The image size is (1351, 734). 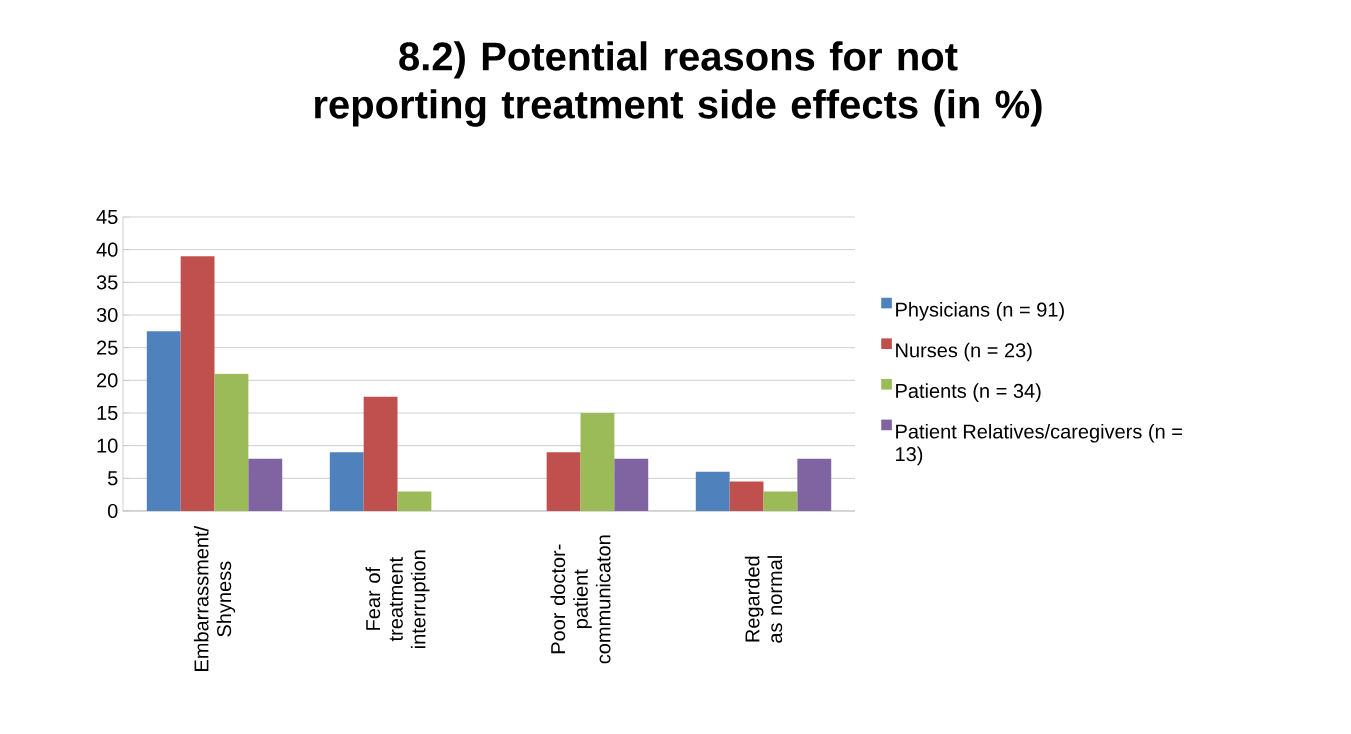 I want to click on legend-label: Nurses (n = 23), so click(x=964, y=352).